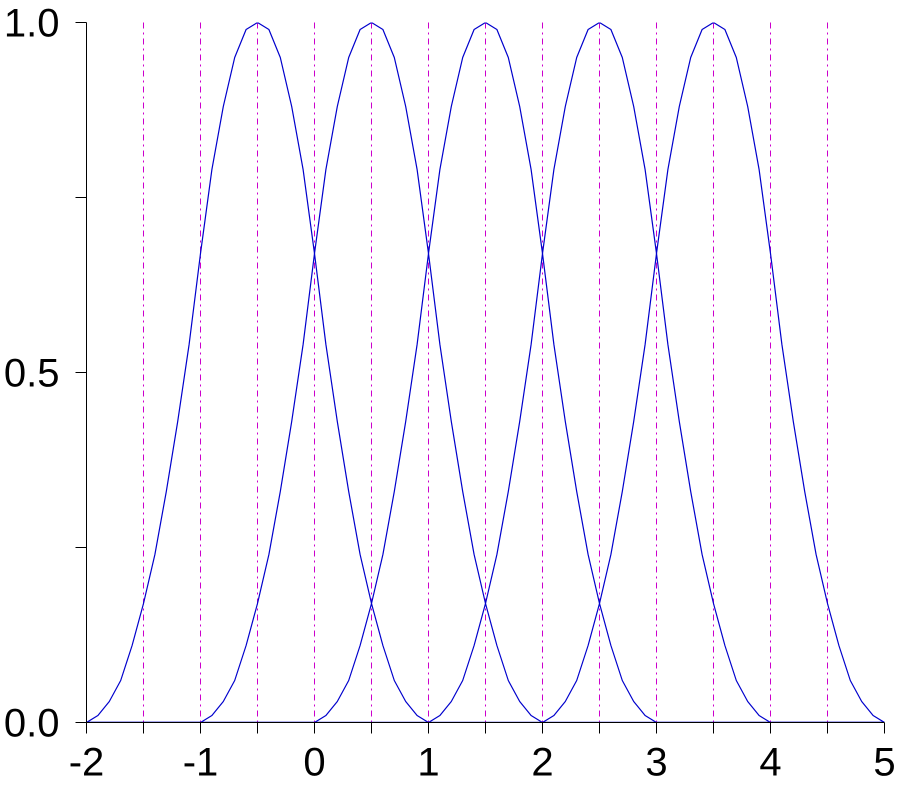 The width and height of the screenshot is (900, 800). Describe the element at coordinates (200, 762) in the screenshot. I see `x-tick-label: -1` at that location.